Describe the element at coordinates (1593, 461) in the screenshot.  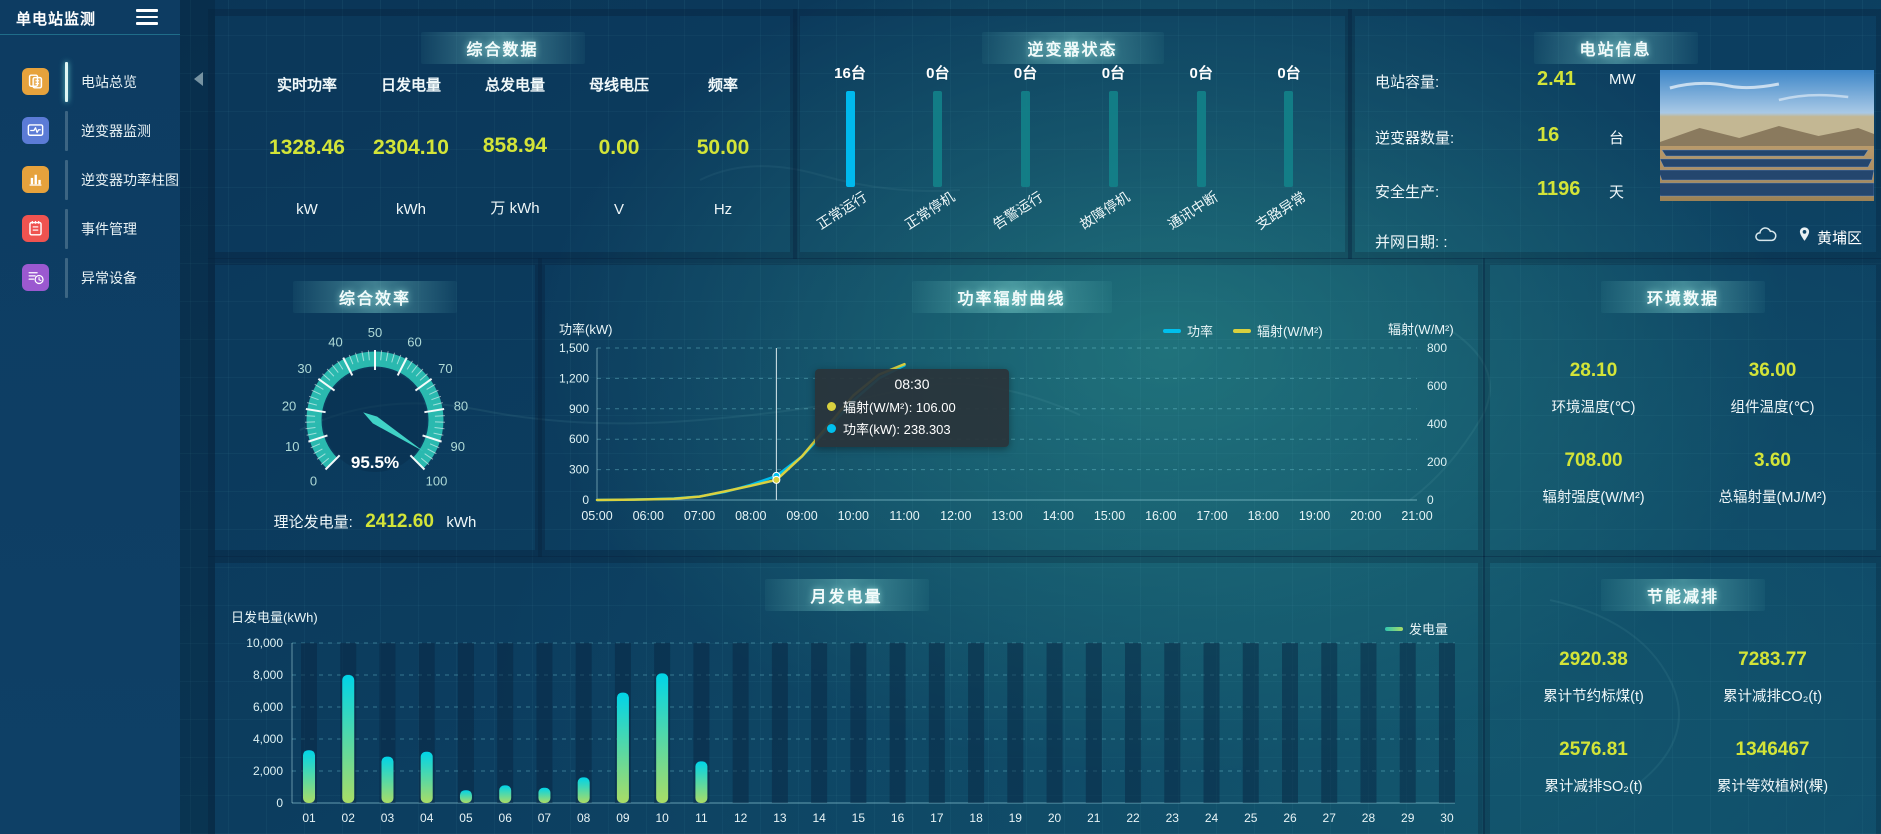
I see `data-cell-value: 708.00` at that location.